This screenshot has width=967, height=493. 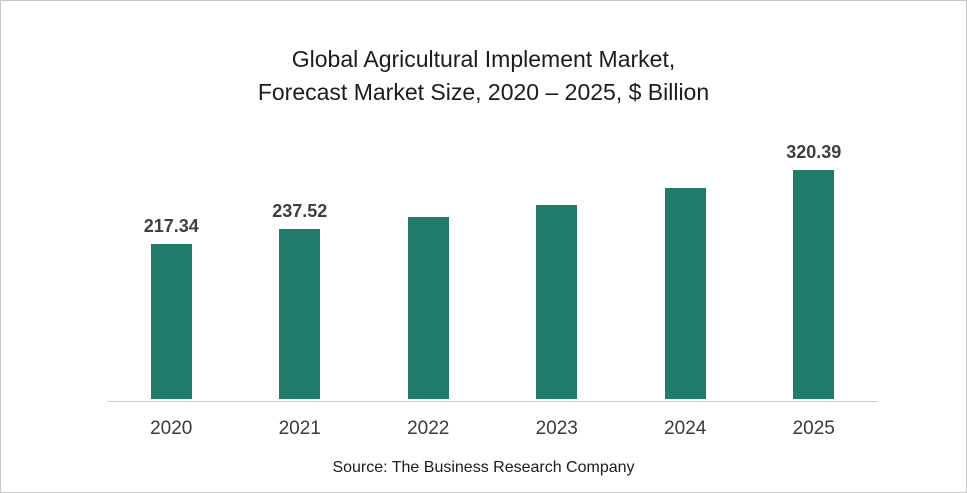 I want to click on x-tick-label-2022: 2022, so click(x=428, y=428).